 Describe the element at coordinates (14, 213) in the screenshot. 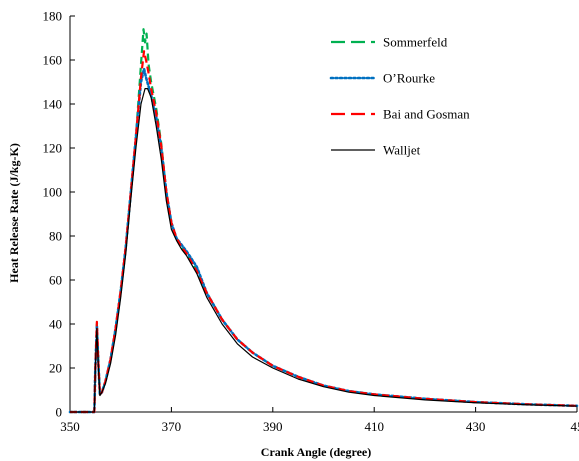

I see `y-axis-title: Heat Release Rate (J/kg-K)` at that location.